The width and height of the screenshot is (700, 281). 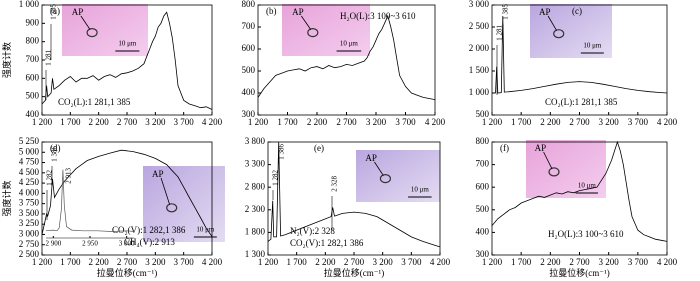 What do you see at coordinates (335, 184) in the screenshot?
I see `peak-label: 2 328` at bounding box center [335, 184].